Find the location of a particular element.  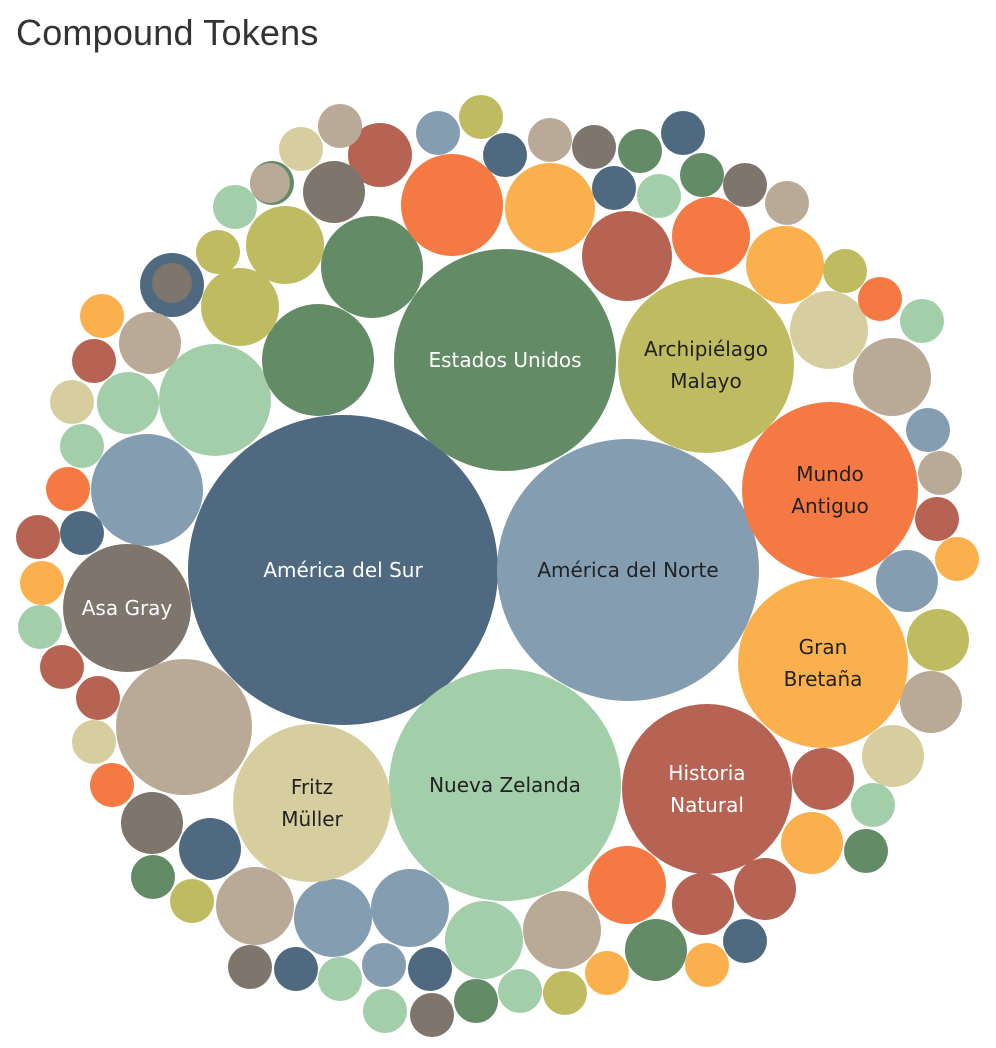

bubble-label: Mundo is located at coordinates (830, 474).